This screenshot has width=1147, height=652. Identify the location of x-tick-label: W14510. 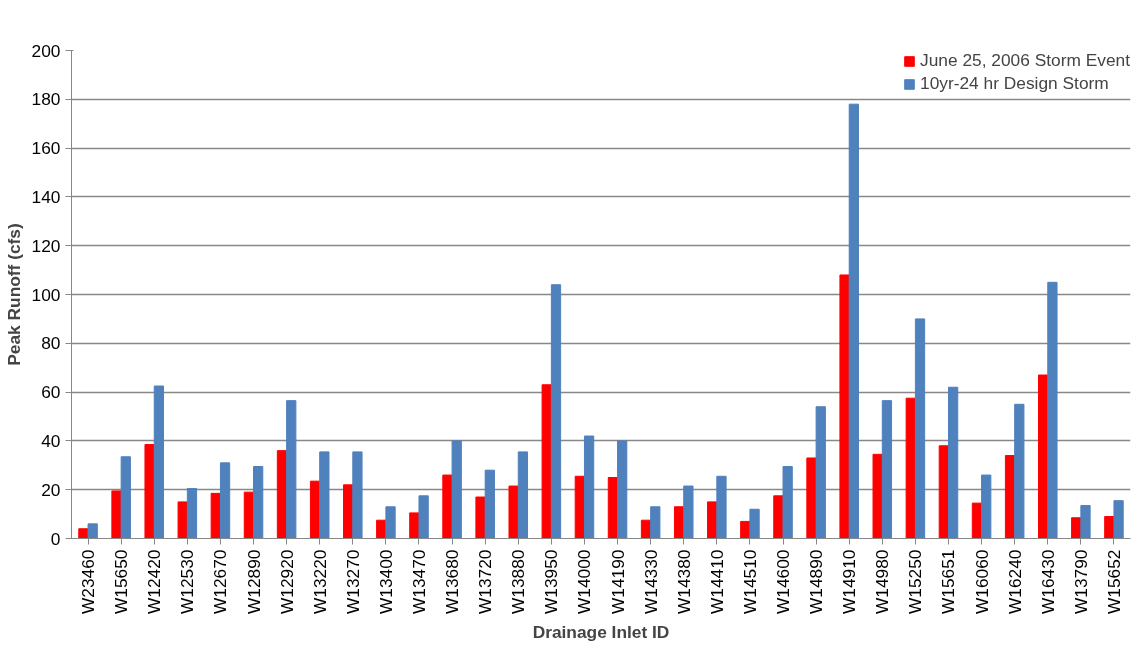
(749, 582).